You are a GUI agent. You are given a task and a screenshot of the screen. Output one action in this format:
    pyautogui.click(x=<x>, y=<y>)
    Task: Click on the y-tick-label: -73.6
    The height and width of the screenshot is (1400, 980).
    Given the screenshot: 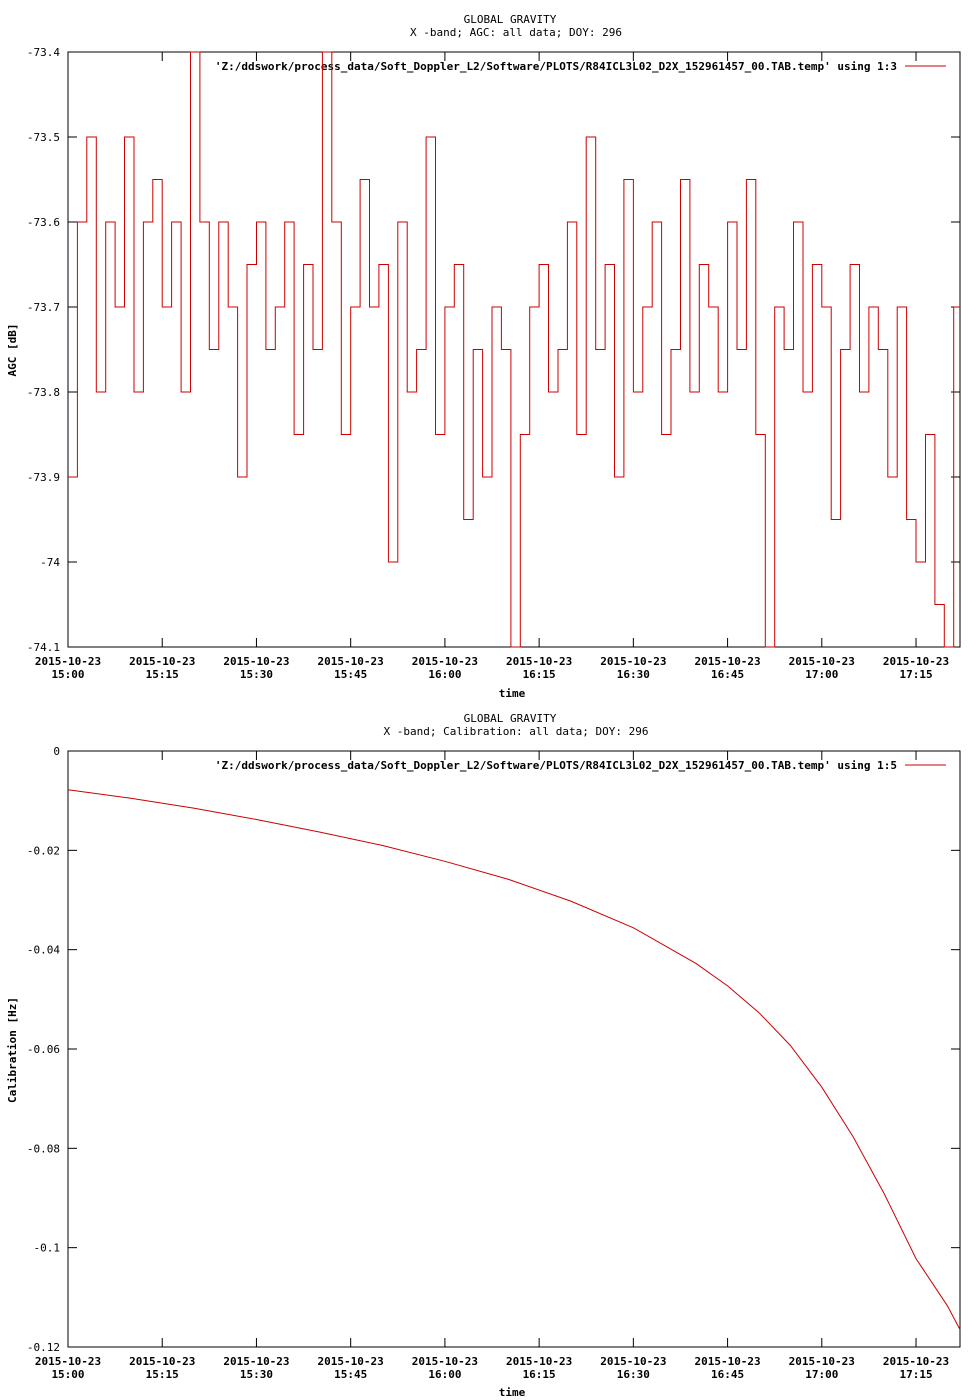 What is the action you would take?
    pyautogui.click(x=43, y=222)
    